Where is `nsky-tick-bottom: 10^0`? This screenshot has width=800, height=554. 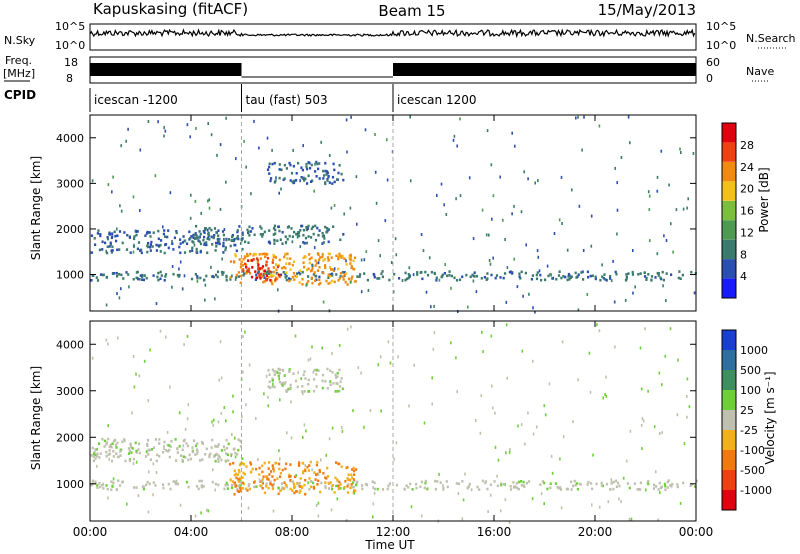 nsky-tick-bottom: 10^0 is located at coordinates (70, 45).